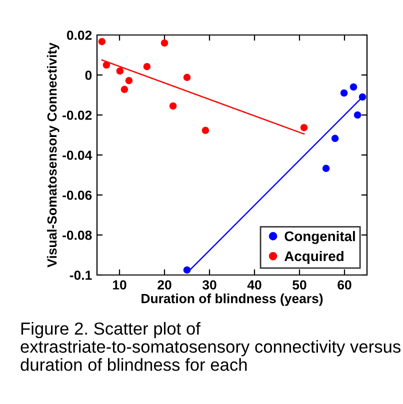 This screenshot has height=404, width=403. What do you see at coordinates (119, 285) in the screenshot?
I see `x-tick-label: 10` at bounding box center [119, 285].